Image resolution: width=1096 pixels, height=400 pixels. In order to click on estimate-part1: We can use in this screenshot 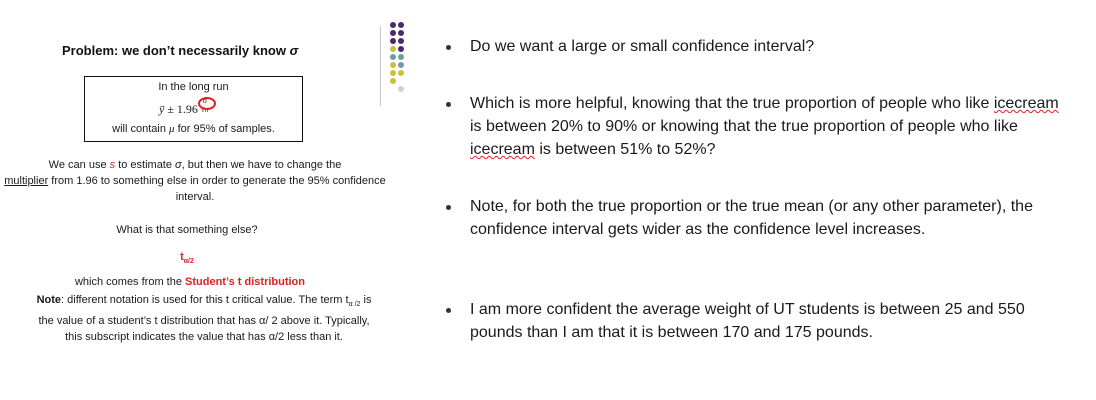, I will do `click(79, 165)`.